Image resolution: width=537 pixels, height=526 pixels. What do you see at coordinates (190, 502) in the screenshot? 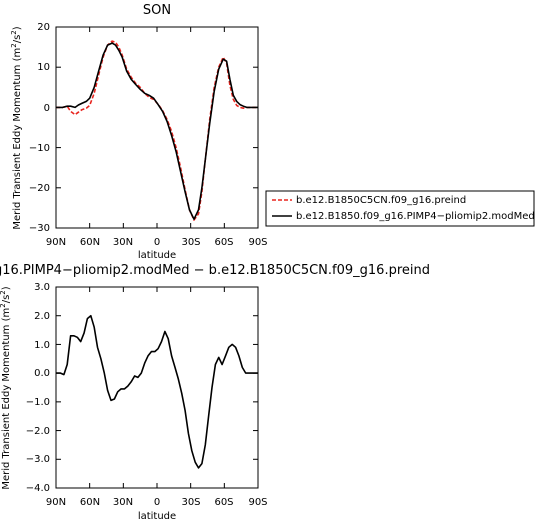
I see `bottom-x-tick-label: 30S` at bounding box center [190, 502].